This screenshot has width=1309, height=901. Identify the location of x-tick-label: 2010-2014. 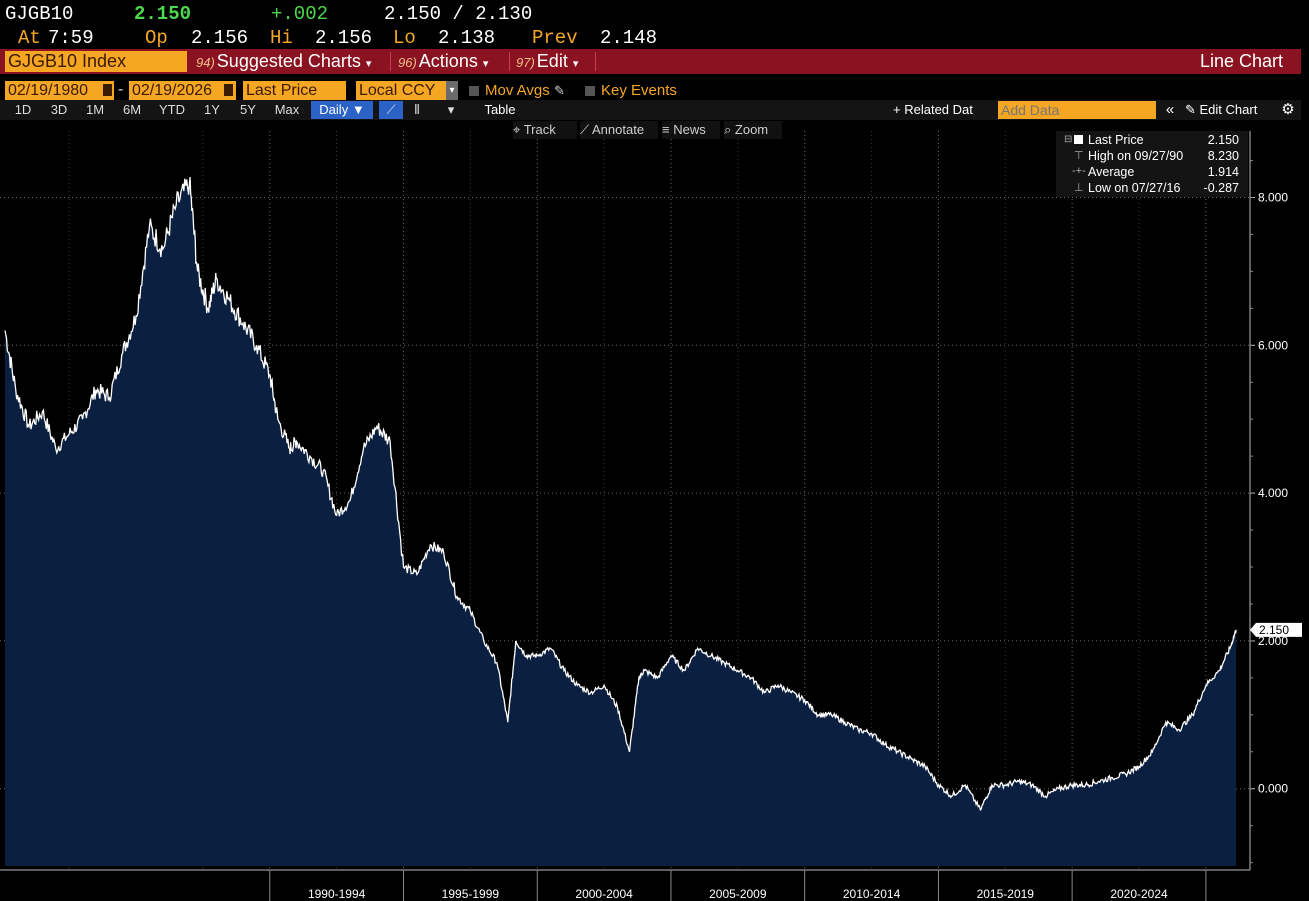
(872, 894).